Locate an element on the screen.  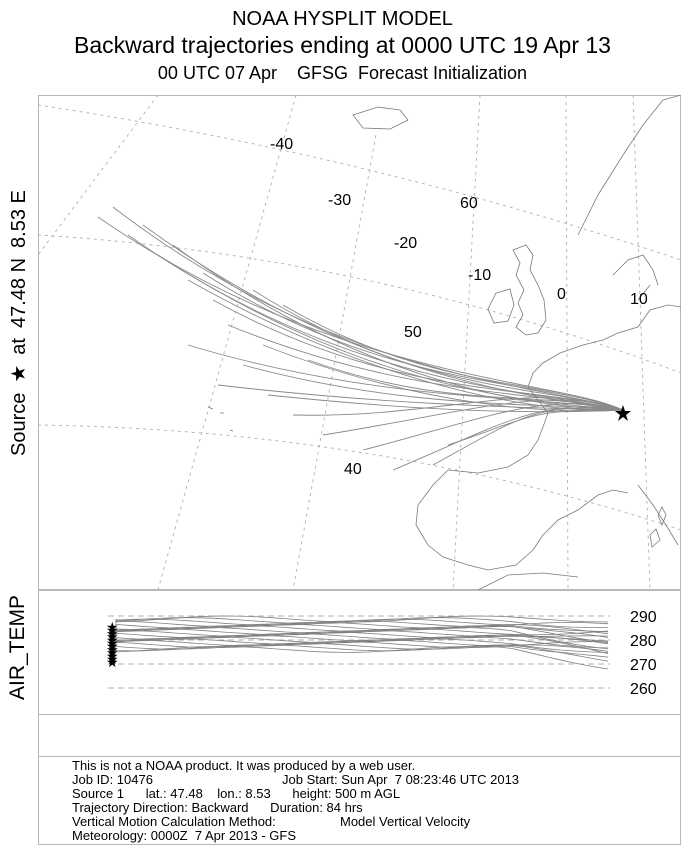
longitude-line-minus30 is located at coordinates (227, 342).